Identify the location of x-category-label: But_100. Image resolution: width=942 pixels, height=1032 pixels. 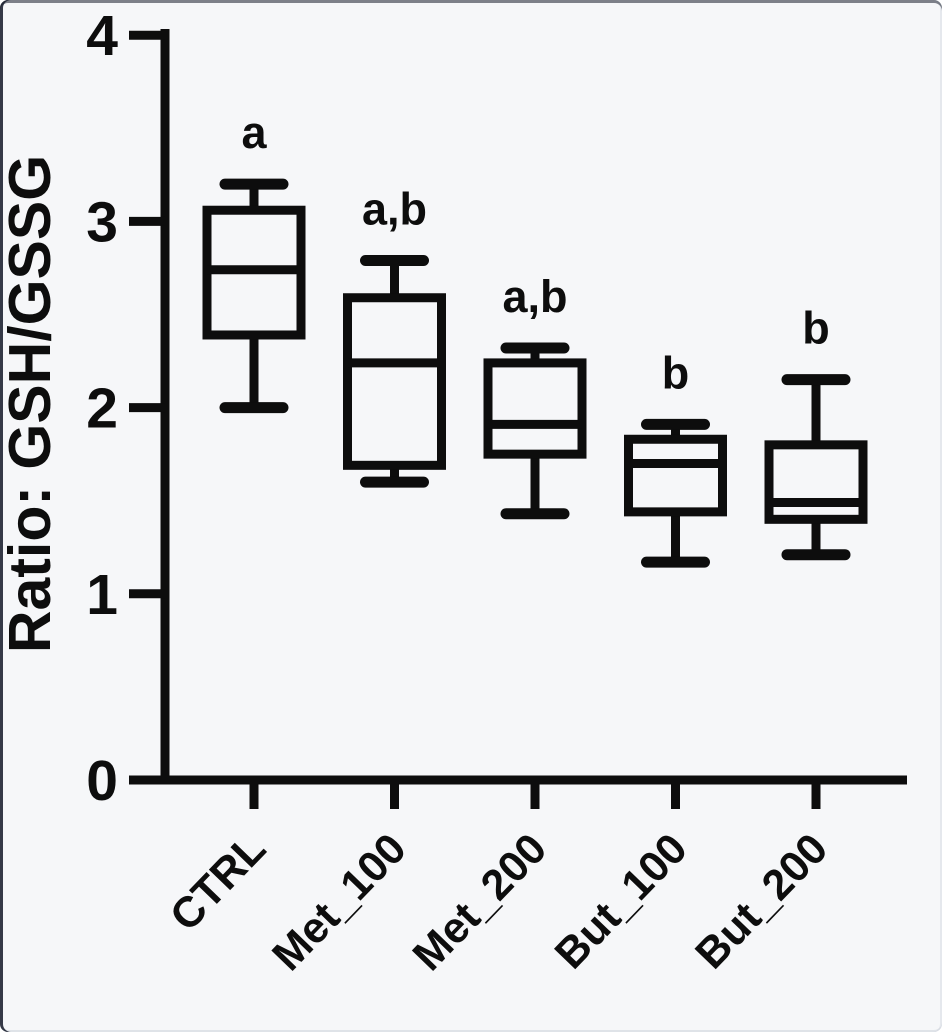
(621, 902).